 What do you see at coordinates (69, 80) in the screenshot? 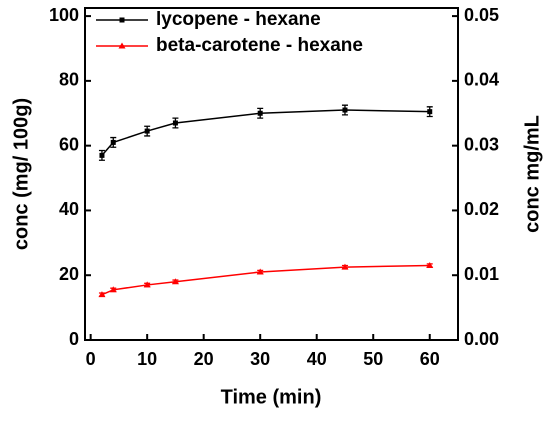
I see `y-tick-label: 80` at bounding box center [69, 80].